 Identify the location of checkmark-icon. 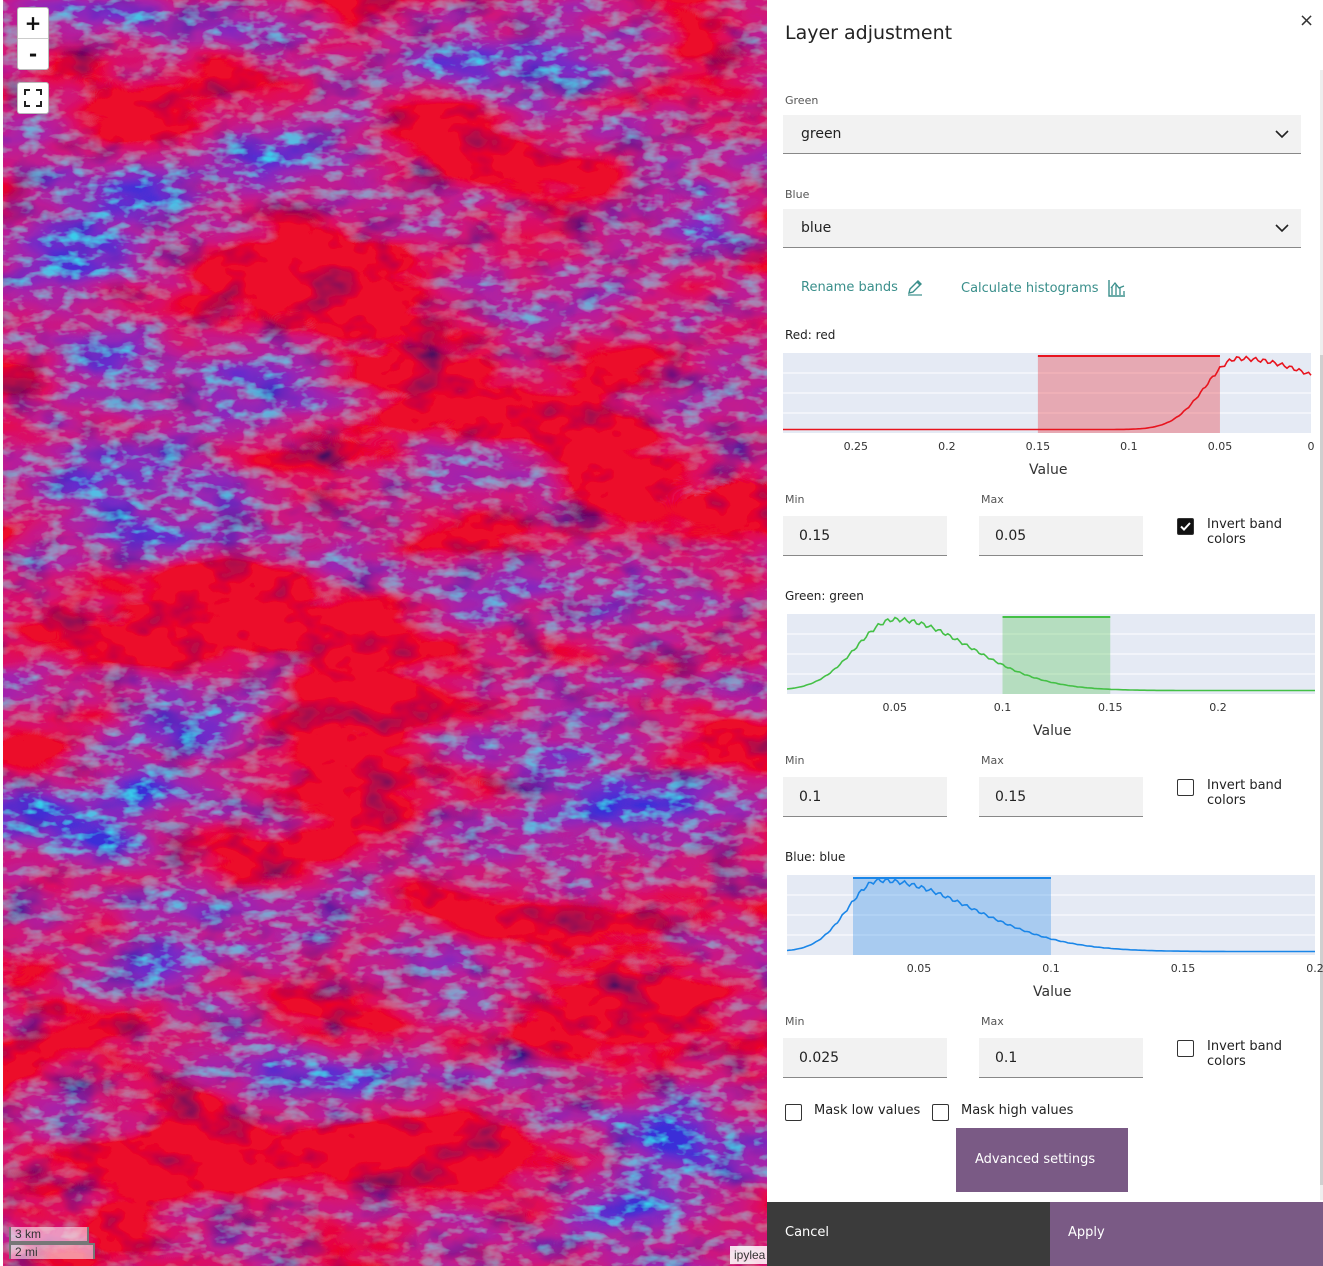
(1185, 526).